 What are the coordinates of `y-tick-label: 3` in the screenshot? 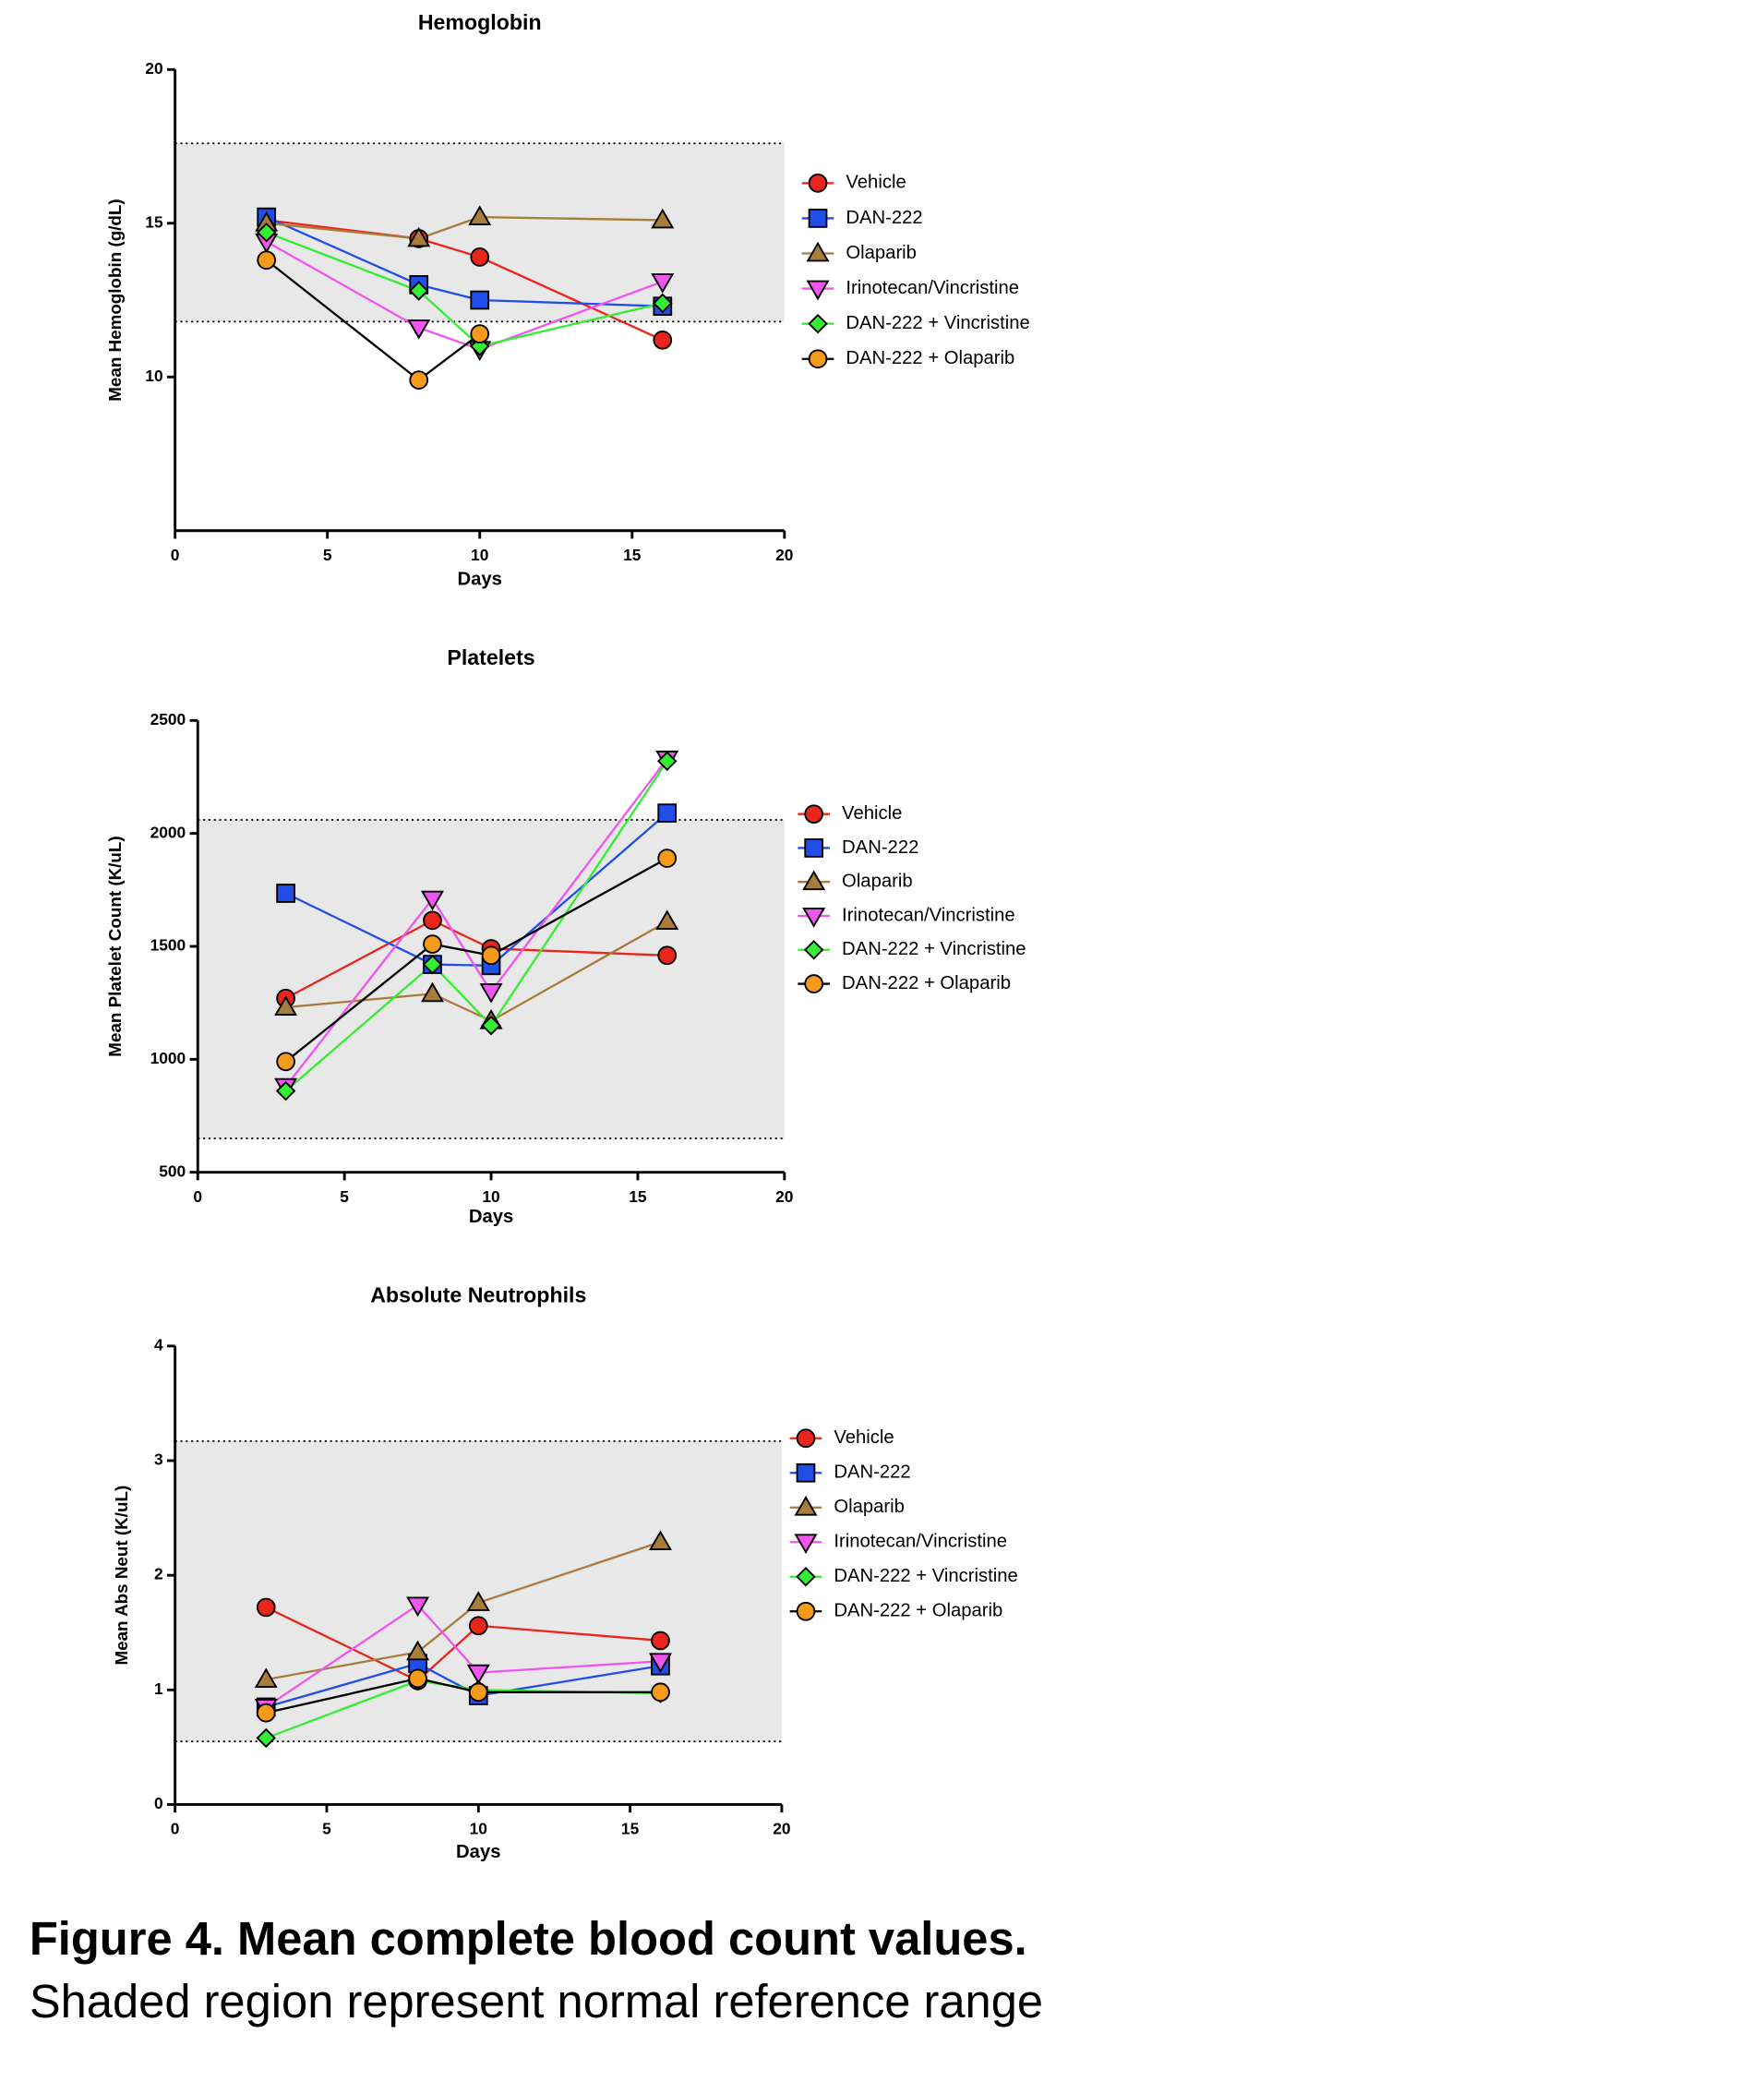 It's located at (158, 1459).